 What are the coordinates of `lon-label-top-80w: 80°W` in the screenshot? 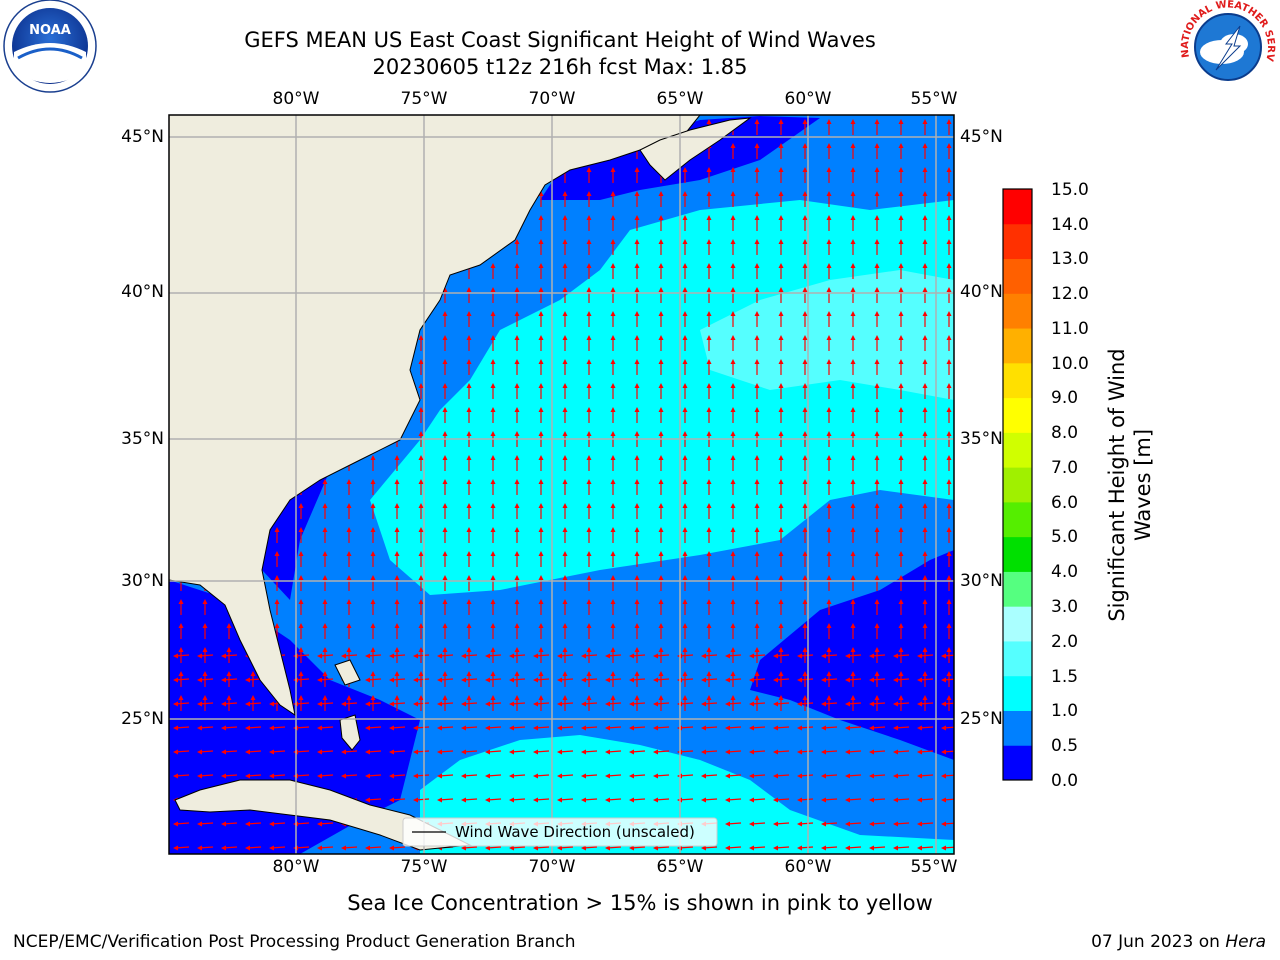 It's located at (296, 99).